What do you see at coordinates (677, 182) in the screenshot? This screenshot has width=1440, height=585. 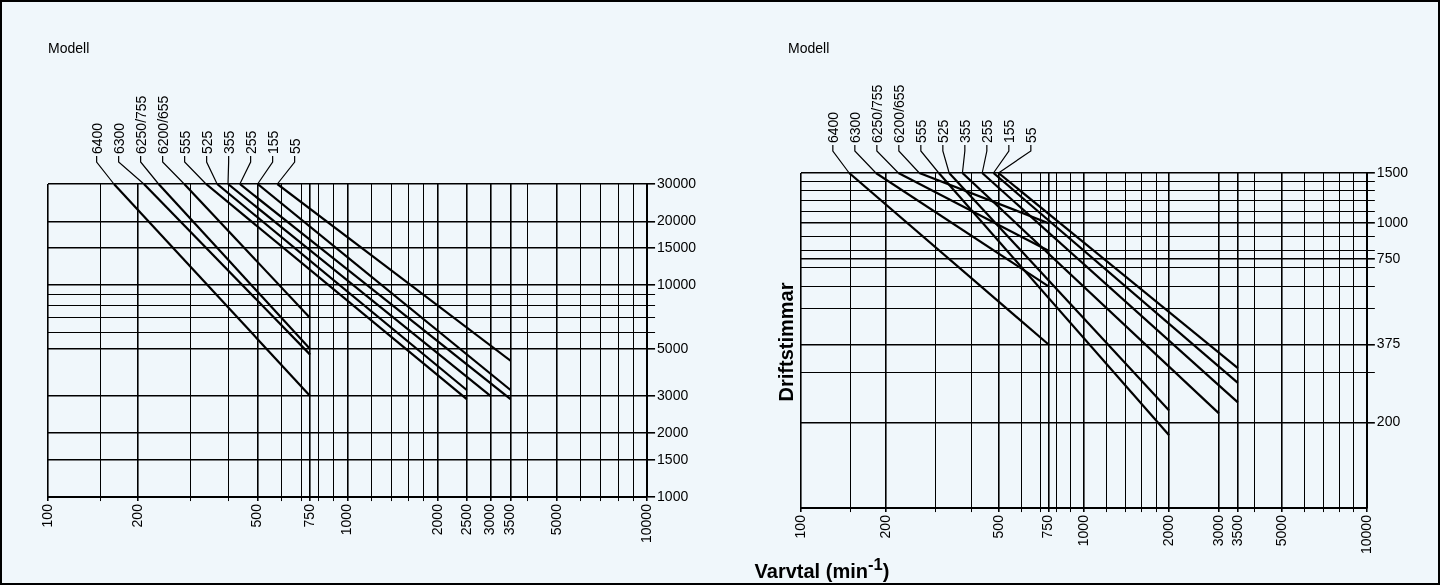 I see `y-tick-label: 30000` at bounding box center [677, 182].